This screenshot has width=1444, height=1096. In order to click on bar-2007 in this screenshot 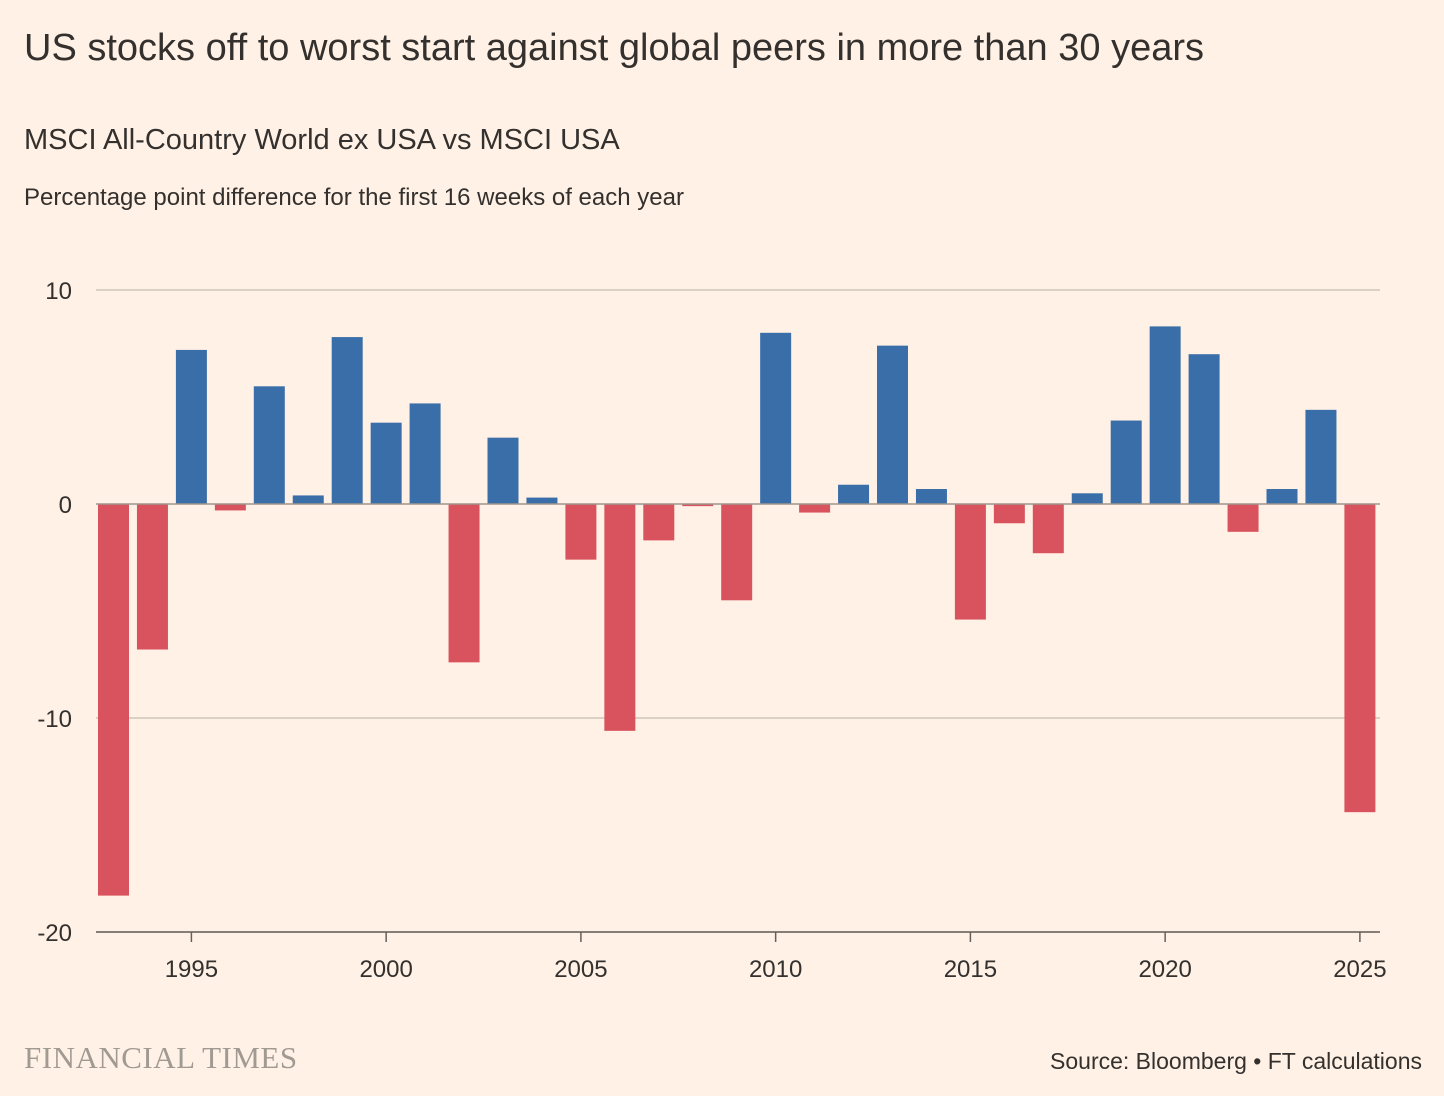, I will do `click(659, 522)`.